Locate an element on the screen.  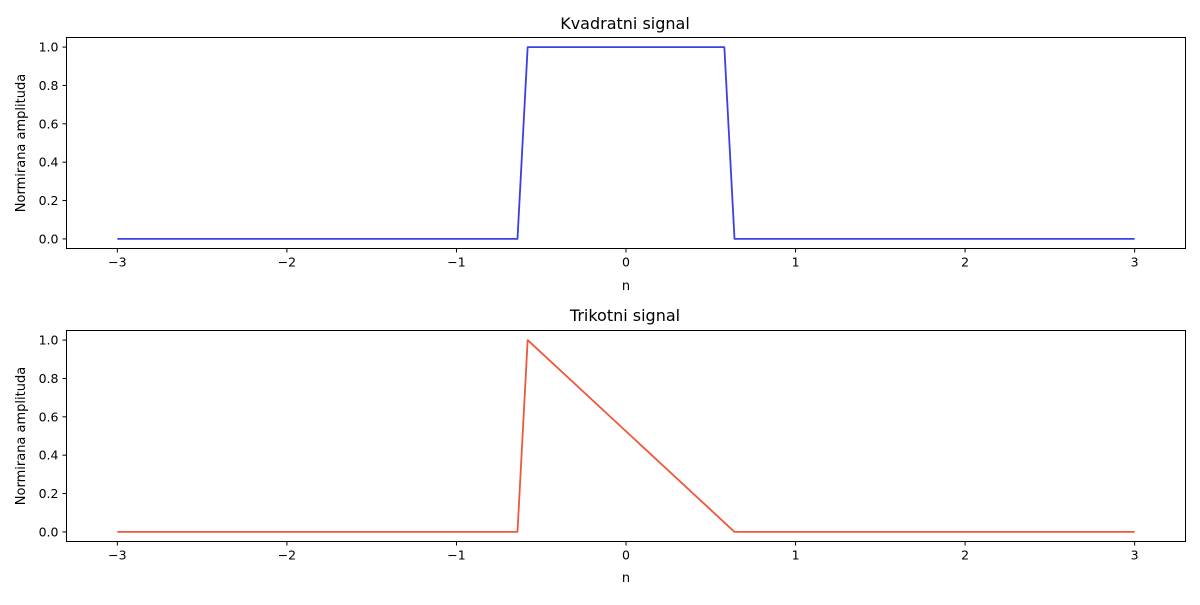
chart-title: Trikotni signal is located at coordinates (624, 315).